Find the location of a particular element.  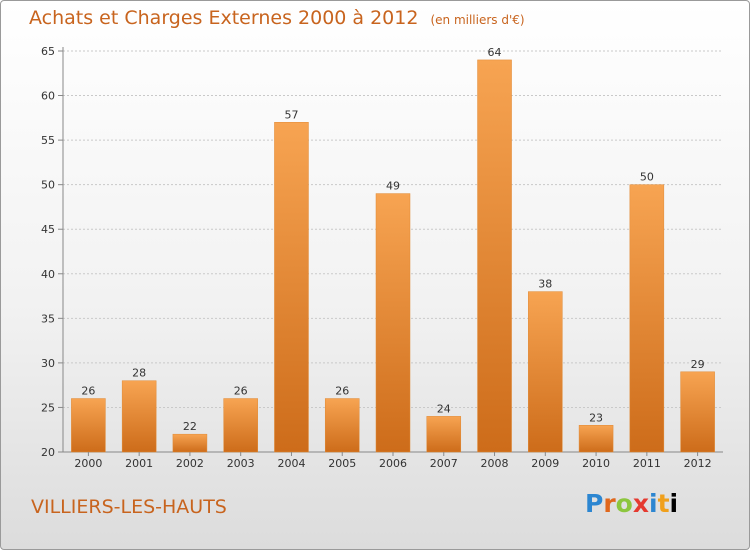

logo-letter: x is located at coordinates (640, 503).